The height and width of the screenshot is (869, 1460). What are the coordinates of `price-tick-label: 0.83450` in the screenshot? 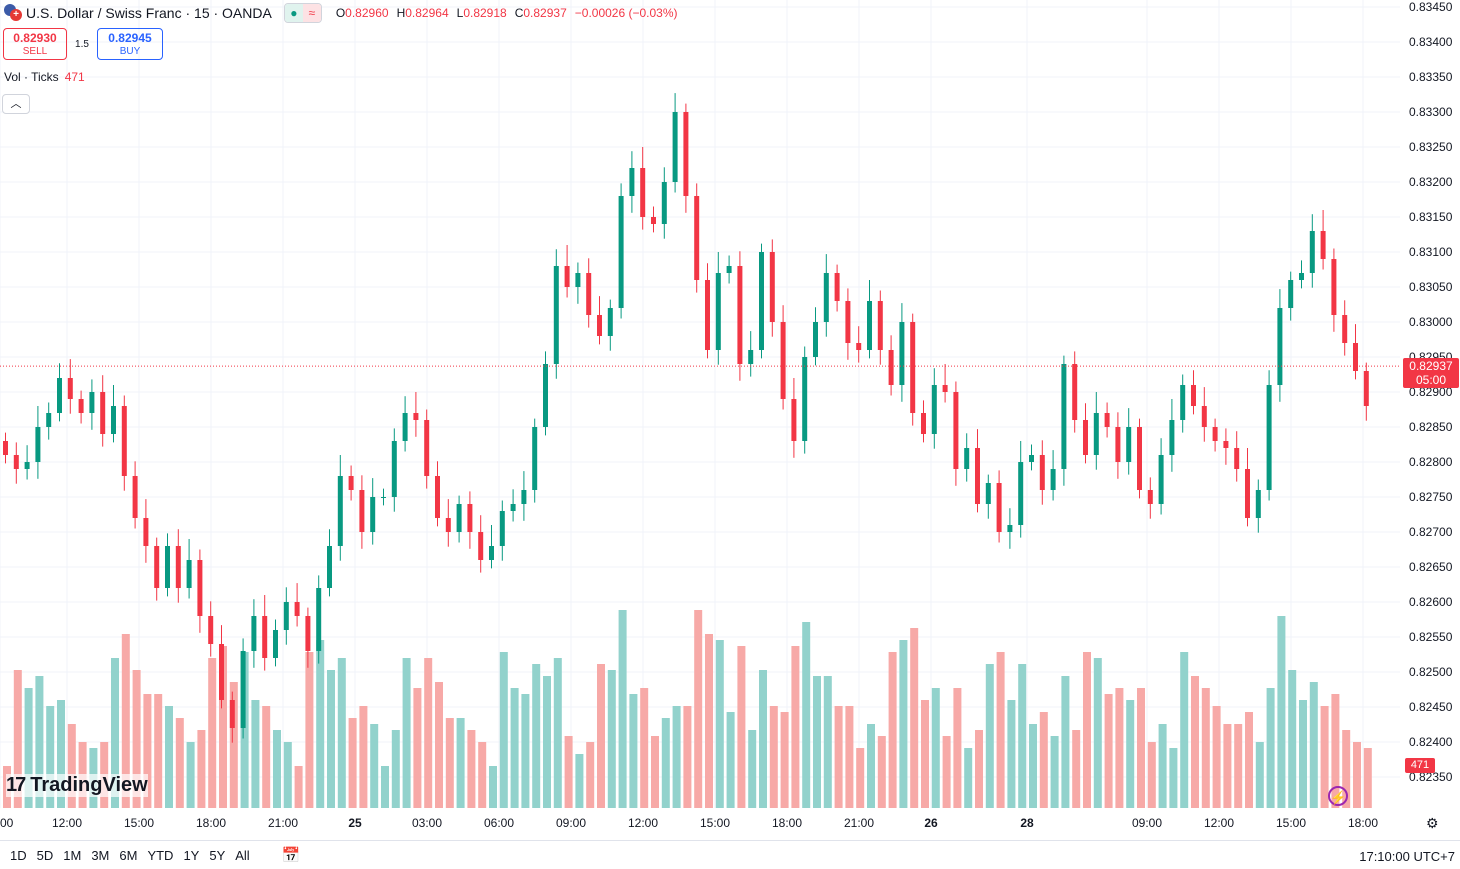 It's located at (1431, 7).